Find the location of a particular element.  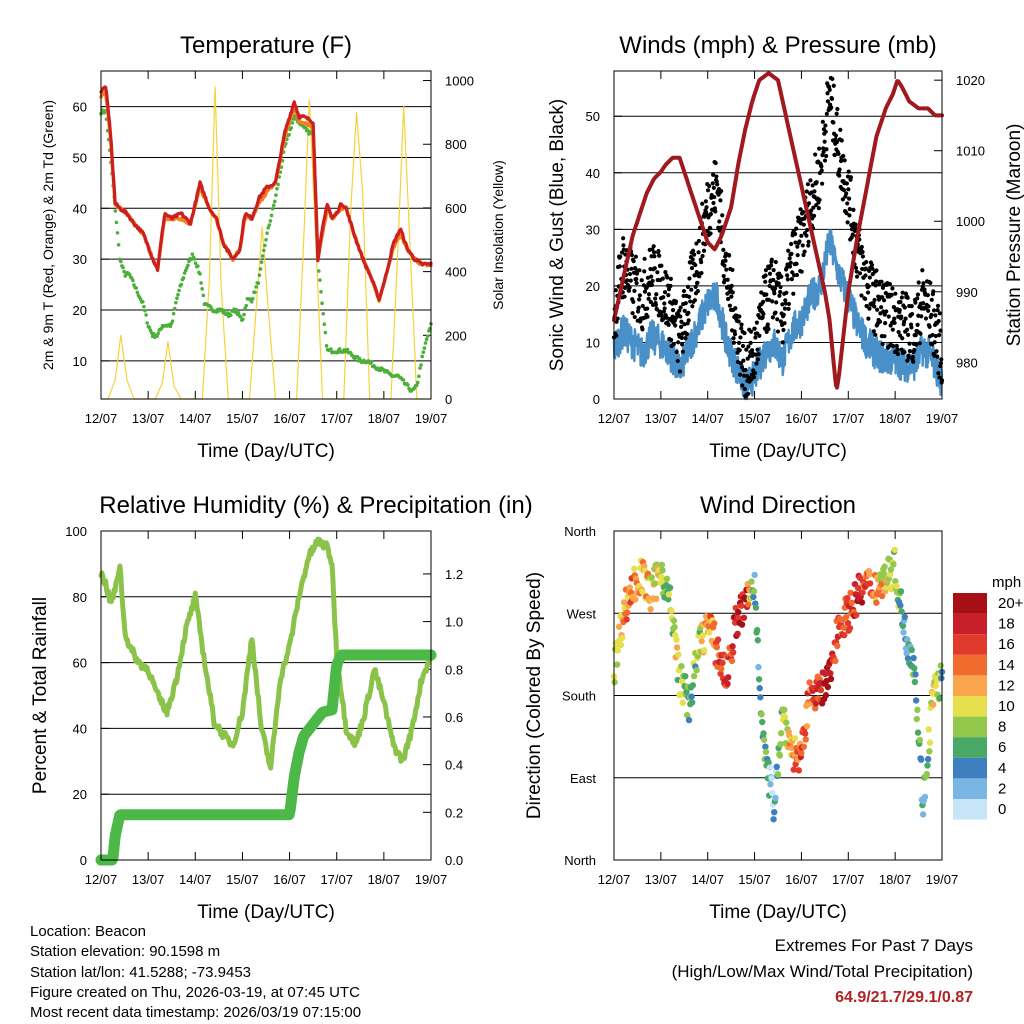

y2-tick-label: 1020 is located at coordinates (970, 80).